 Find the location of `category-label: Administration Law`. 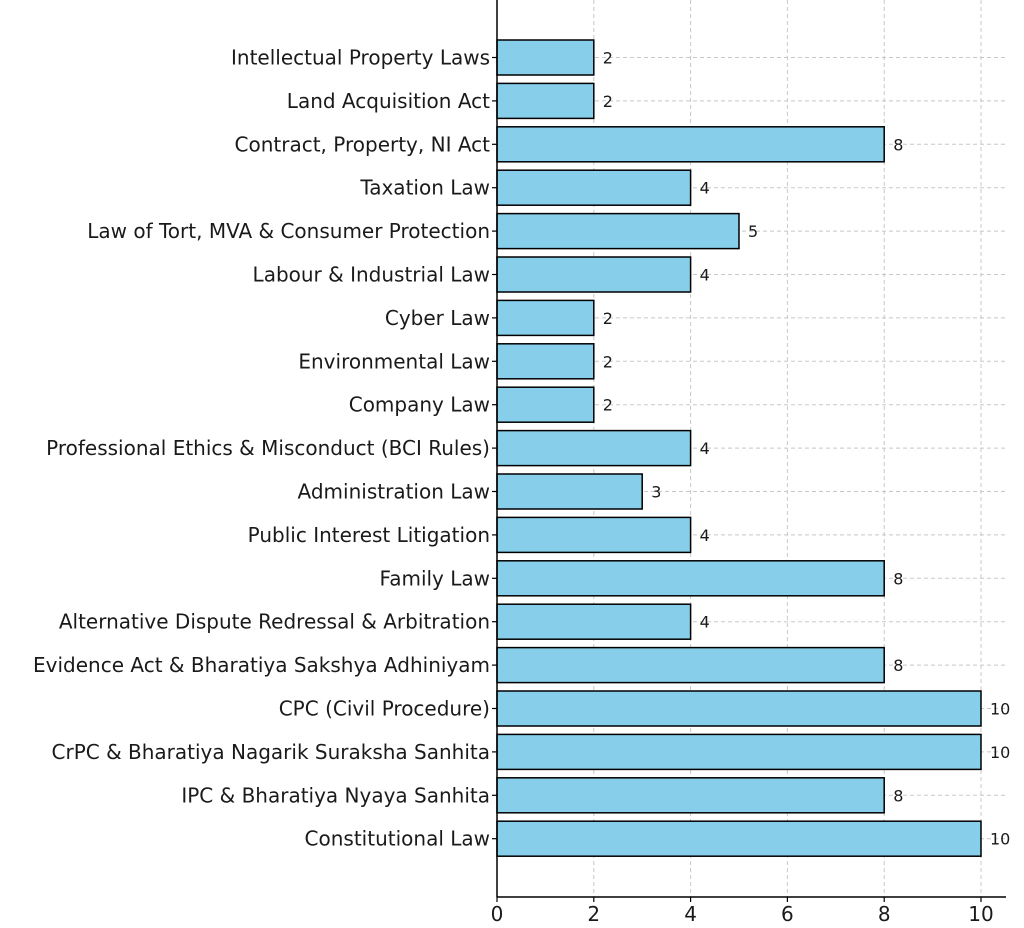

category-label: Administration Law is located at coordinates (394, 492).